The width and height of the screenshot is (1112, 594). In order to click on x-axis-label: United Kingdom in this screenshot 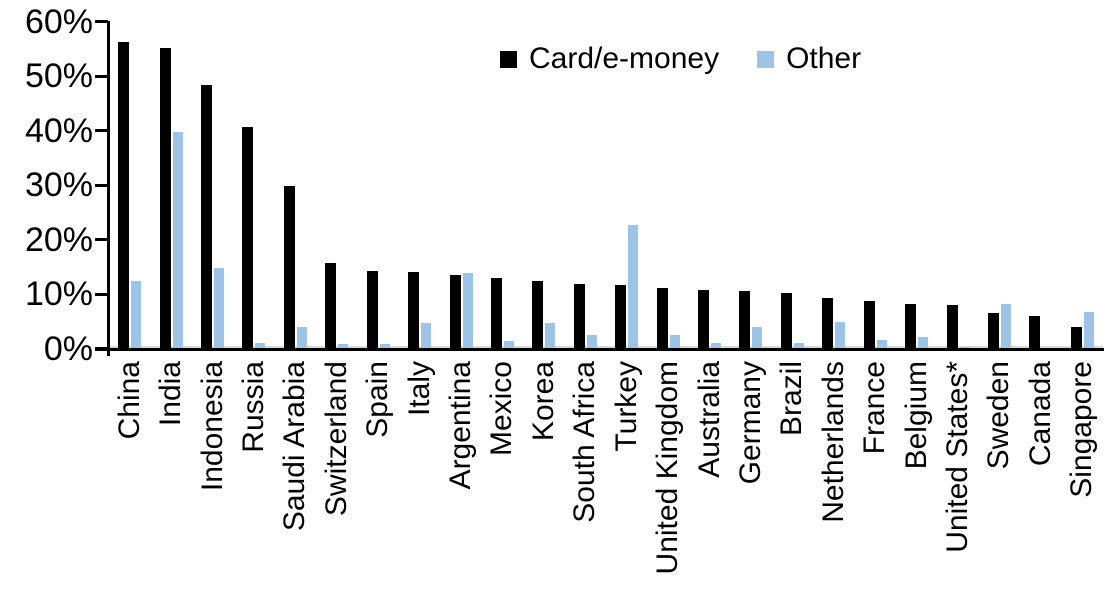, I will do `click(668, 468)`.